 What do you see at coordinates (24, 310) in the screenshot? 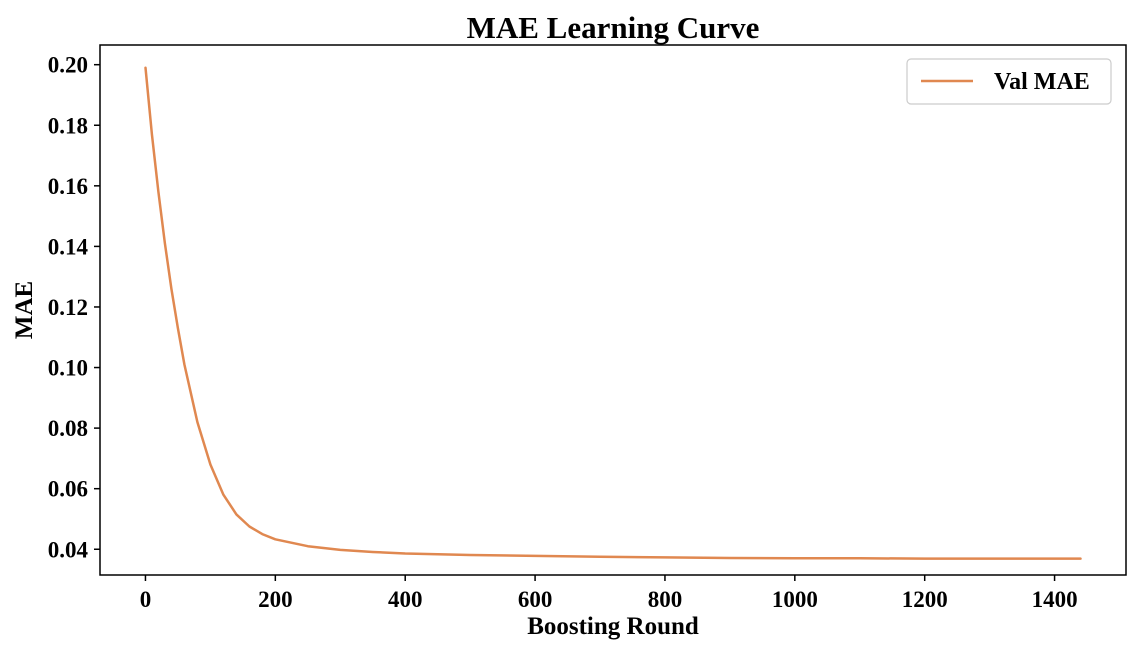
I see `y-axis-label: MAE` at bounding box center [24, 310].